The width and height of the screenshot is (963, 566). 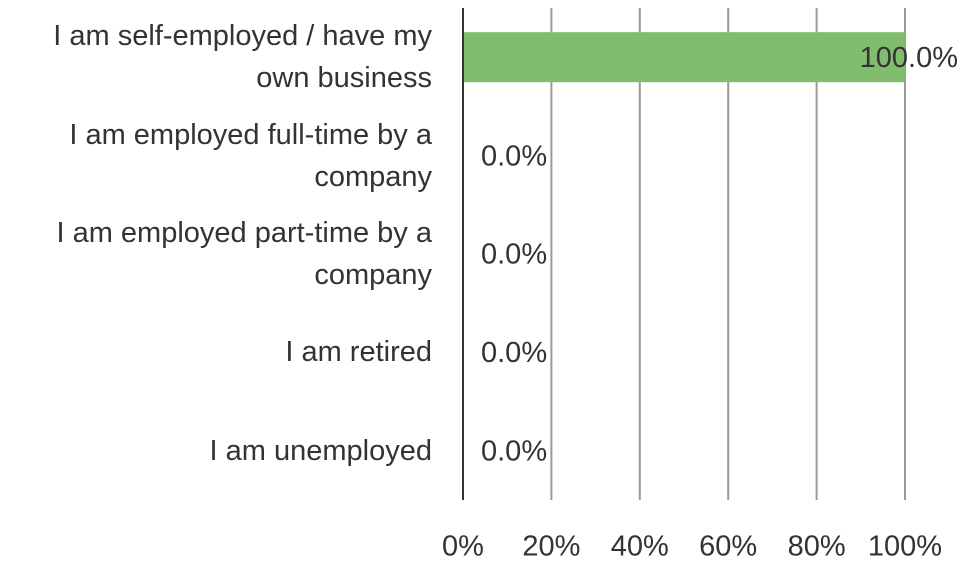 What do you see at coordinates (358, 352) in the screenshot?
I see `y-tick-label: I am retired` at bounding box center [358, 352].